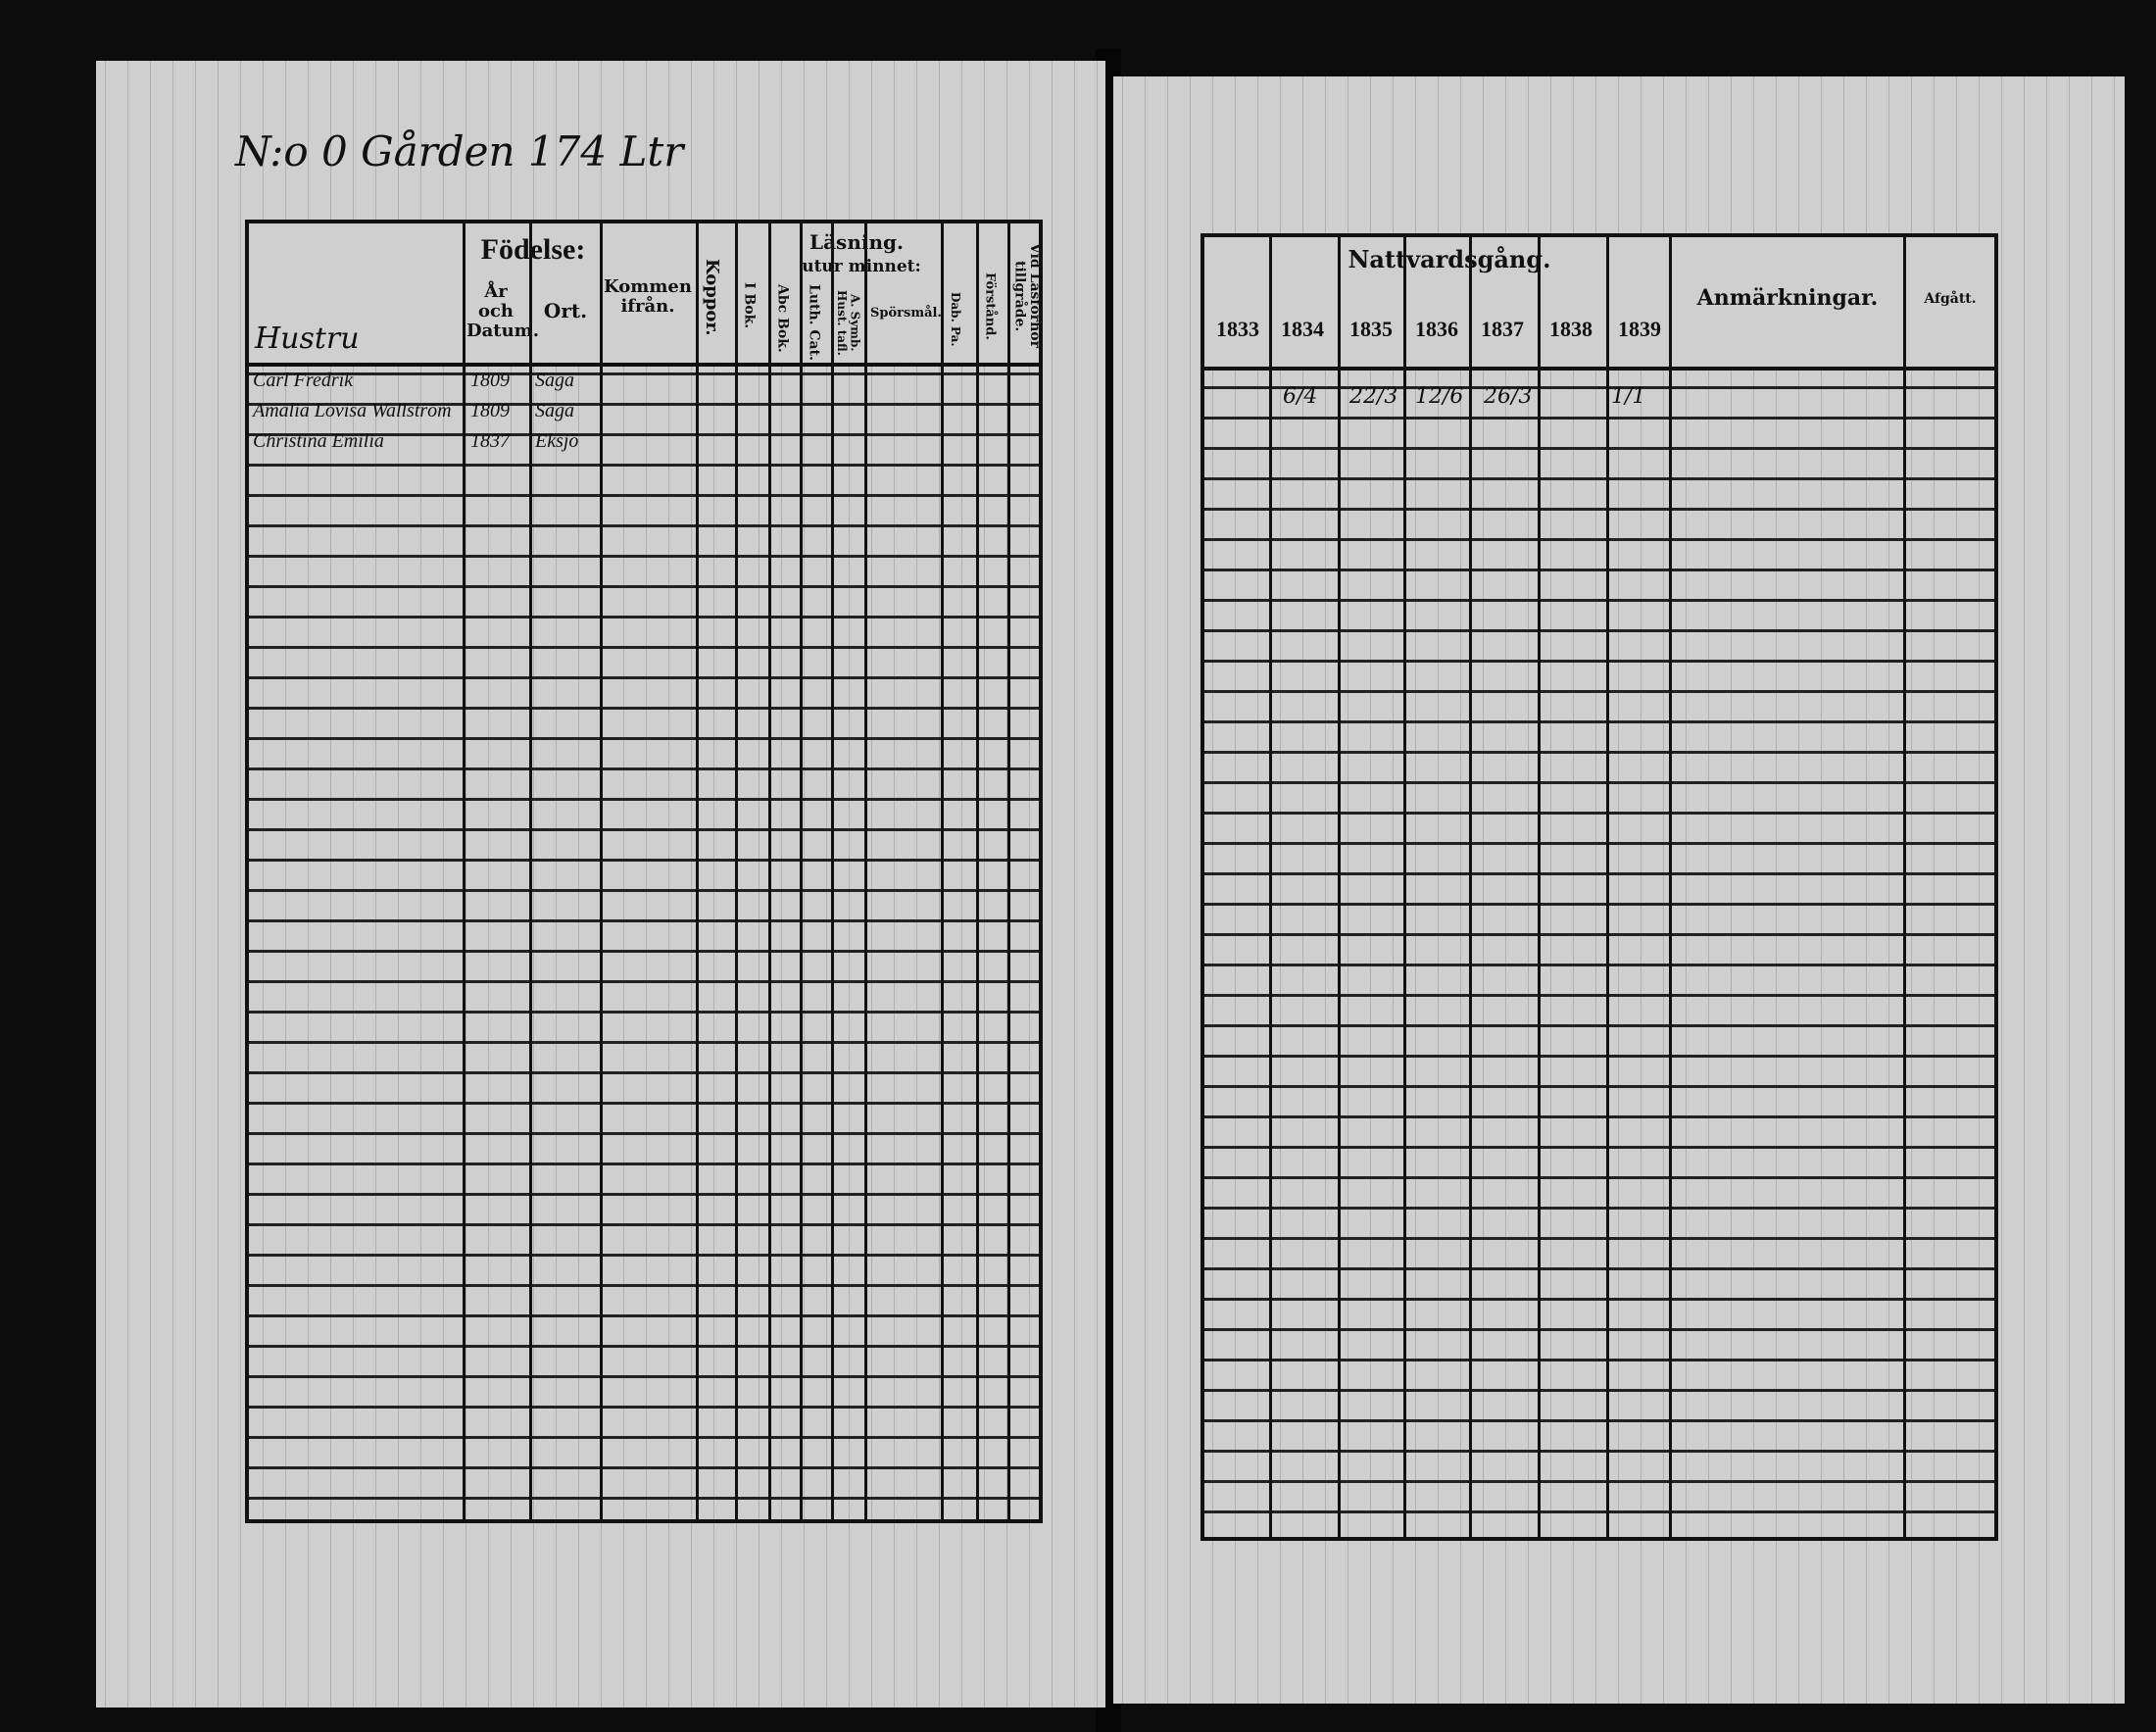 Image resolution: width=2156 pixels, height=1732 pixels. I want to click on entry-name: Carl Fredrik, so click(303, 381).